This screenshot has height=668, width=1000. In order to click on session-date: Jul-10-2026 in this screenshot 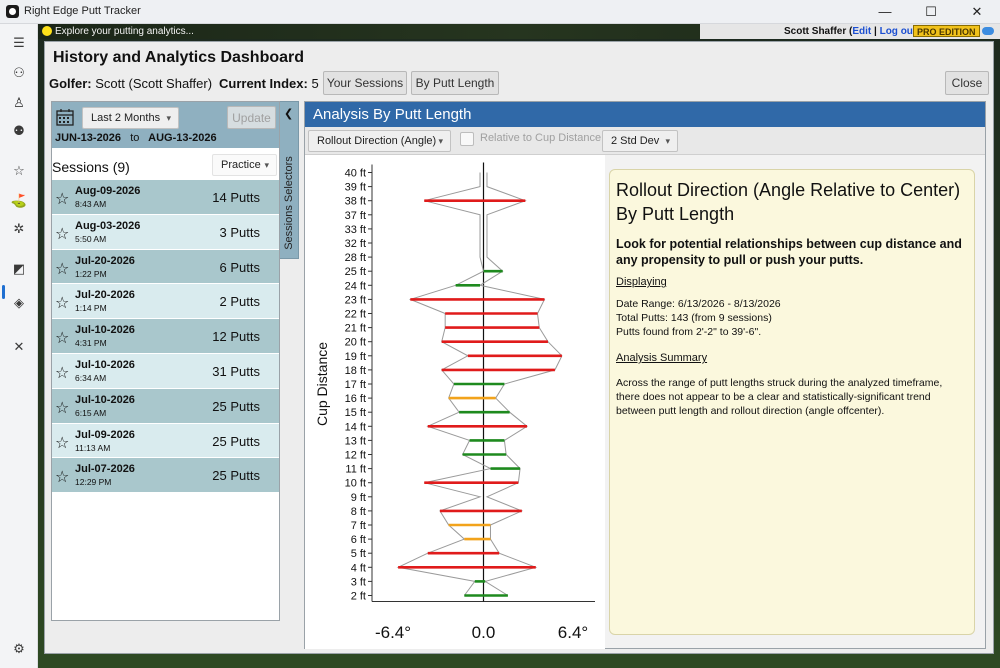, I will do `click(105, 364)`.